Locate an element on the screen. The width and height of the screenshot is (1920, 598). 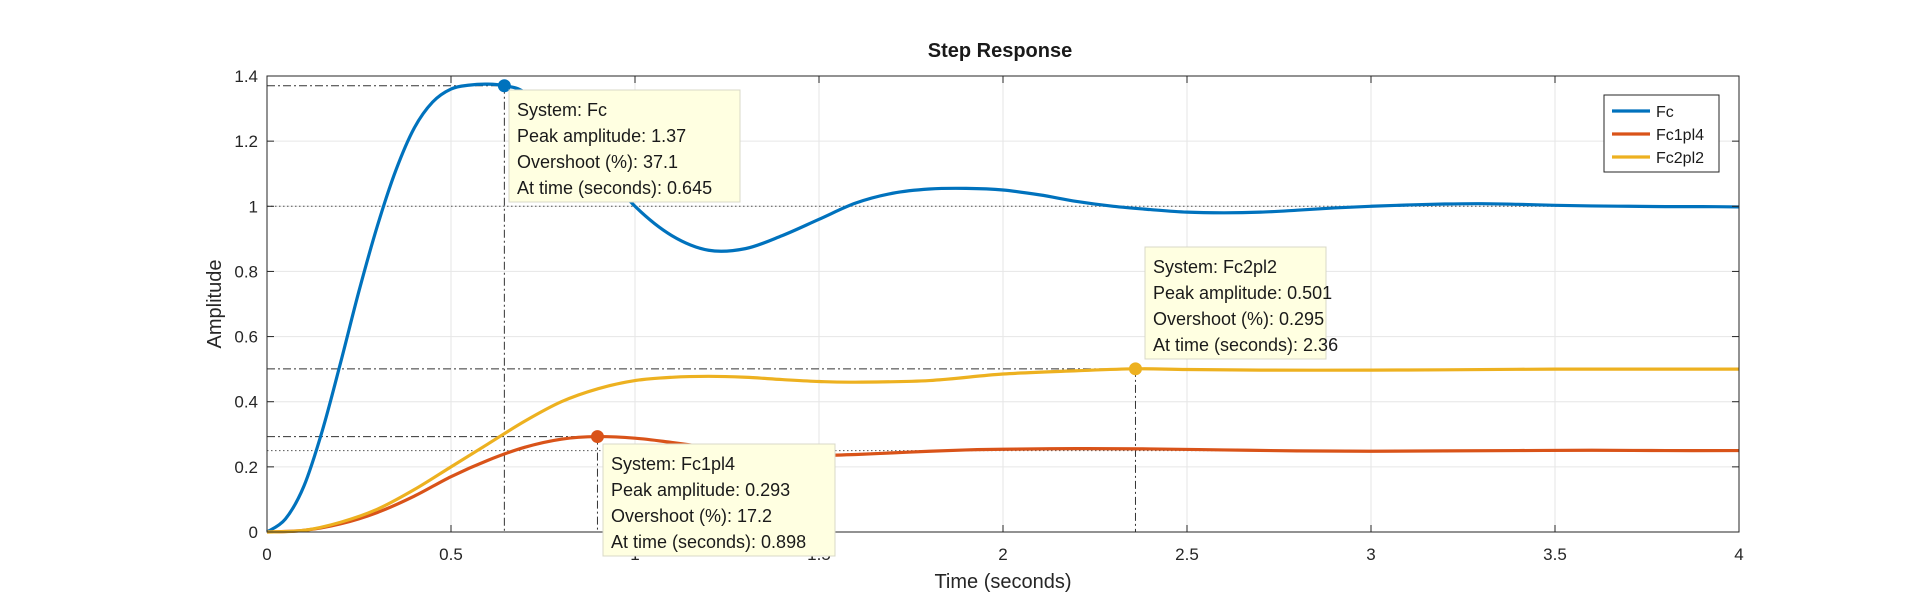
x-tick-label: 3.5 is located at coordinates (1555, 554).